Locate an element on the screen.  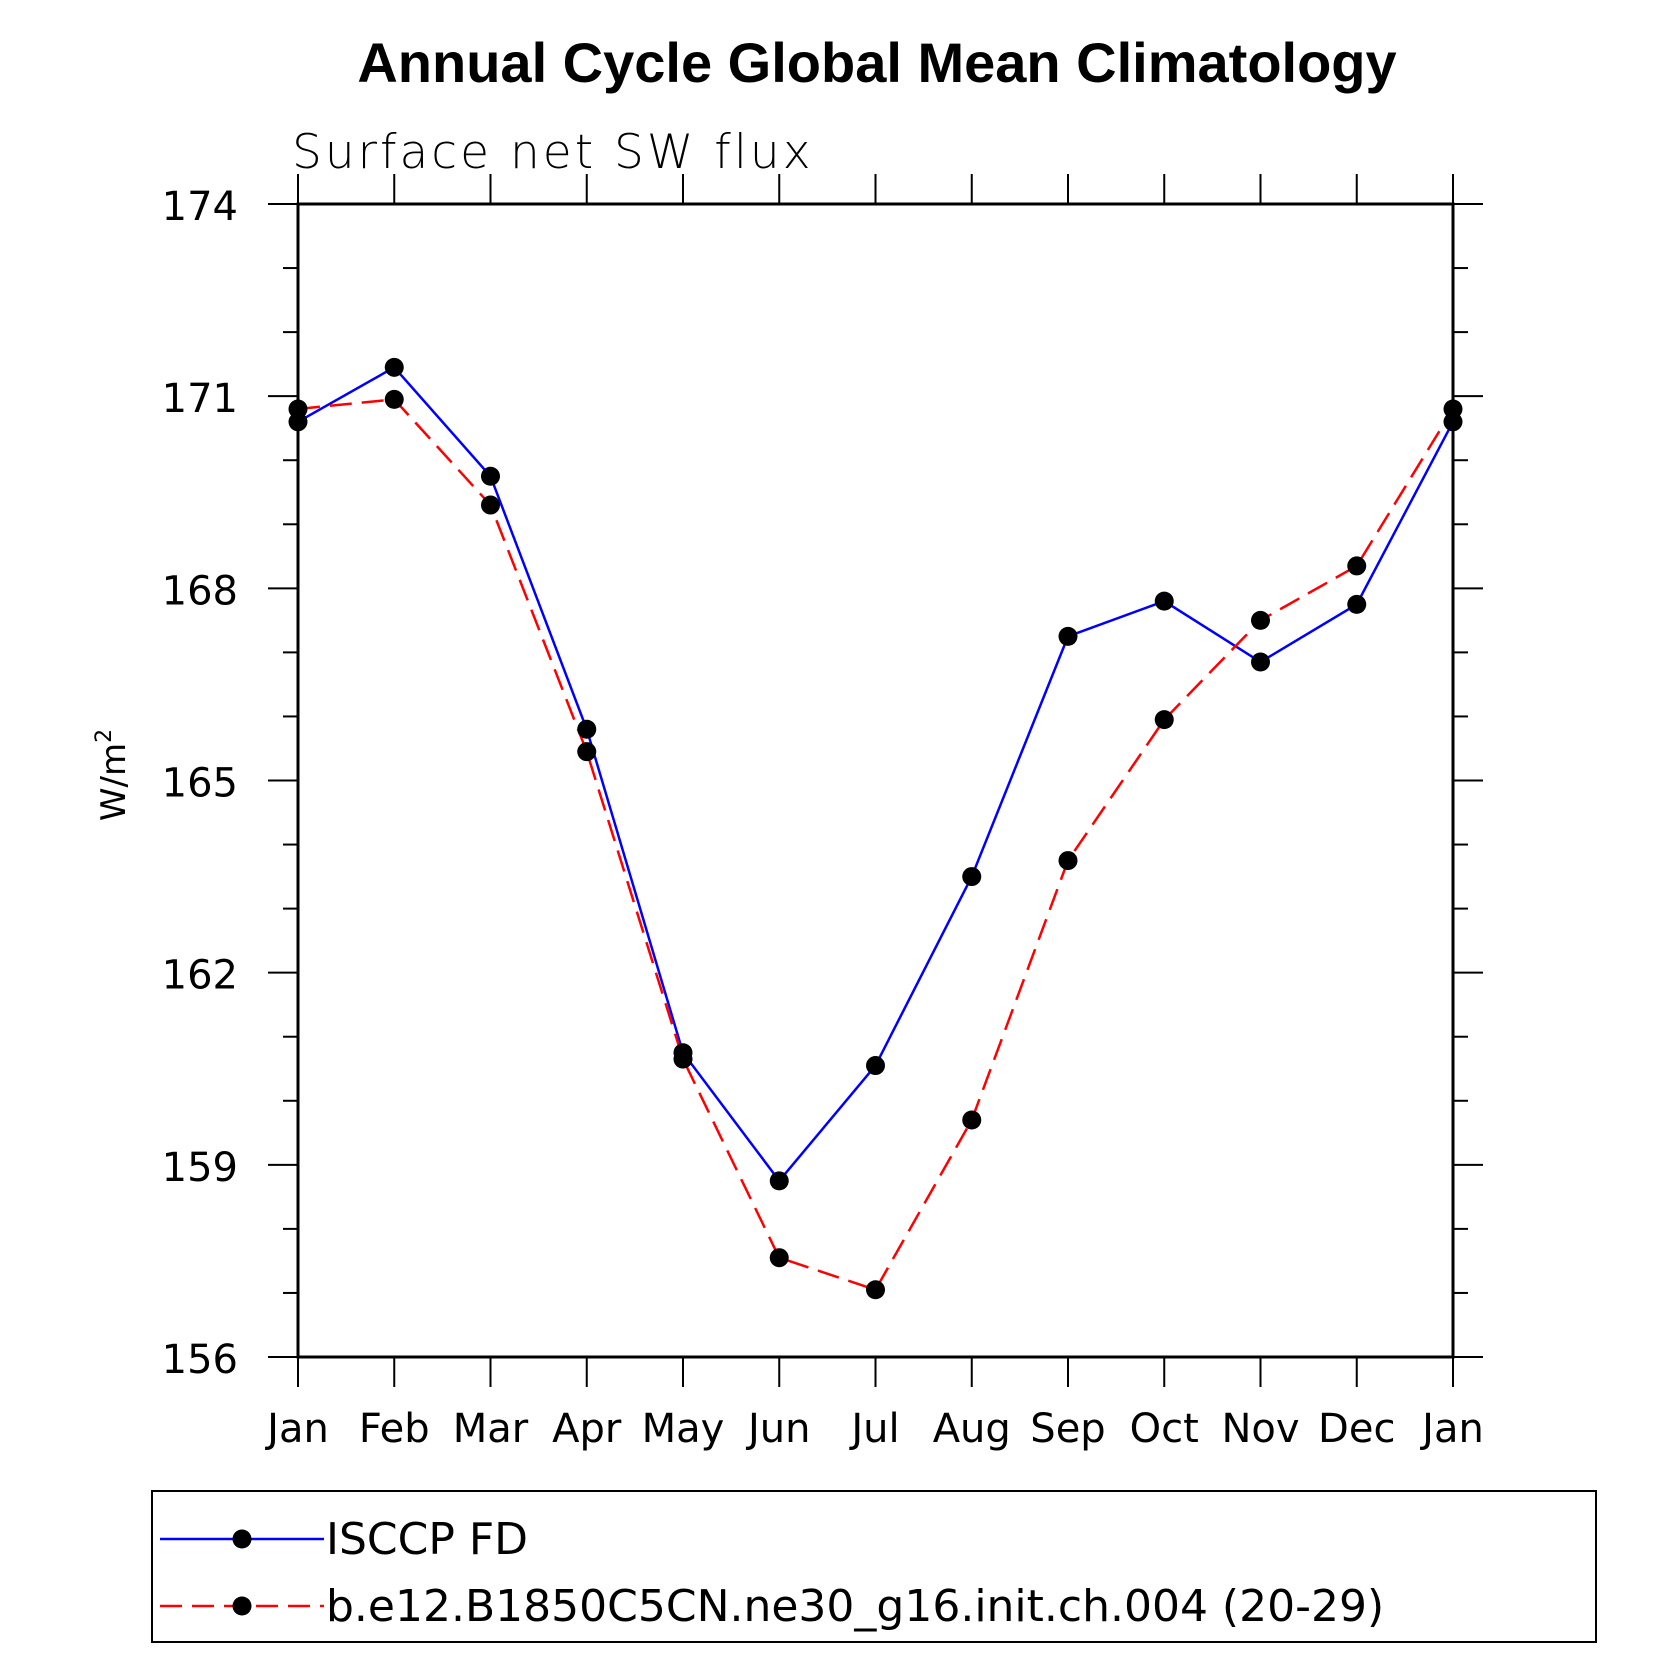
y-tick-label: 171 is located at coordinates (200, 399).